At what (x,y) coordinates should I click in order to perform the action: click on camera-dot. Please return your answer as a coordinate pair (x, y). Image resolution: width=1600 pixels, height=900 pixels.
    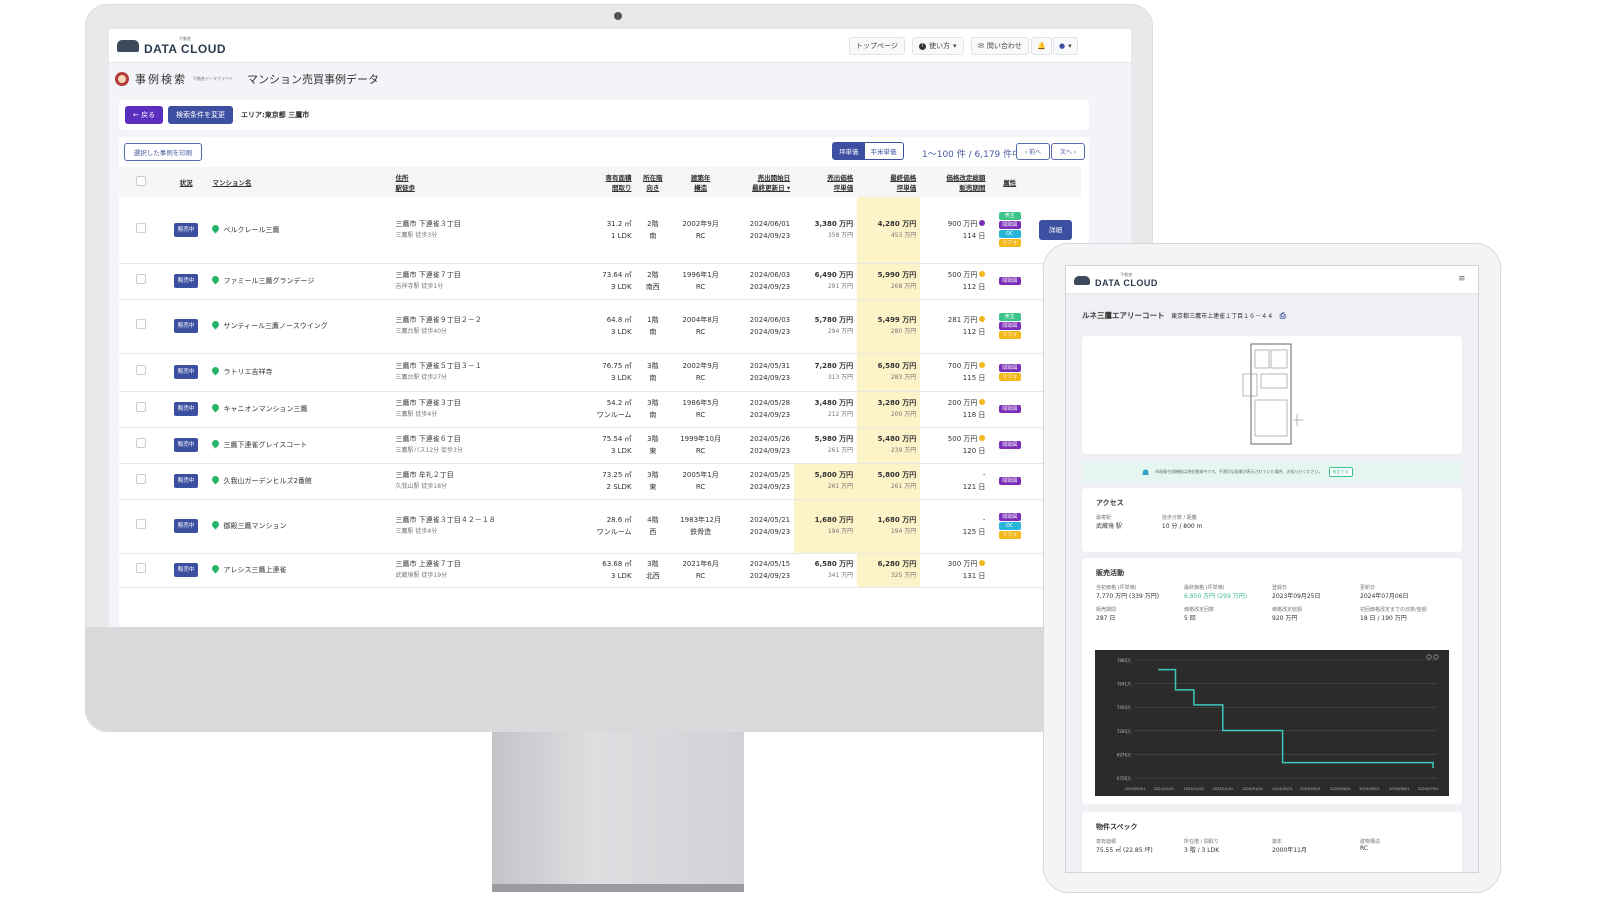
    Looking at the image, I should click on (618, 16).